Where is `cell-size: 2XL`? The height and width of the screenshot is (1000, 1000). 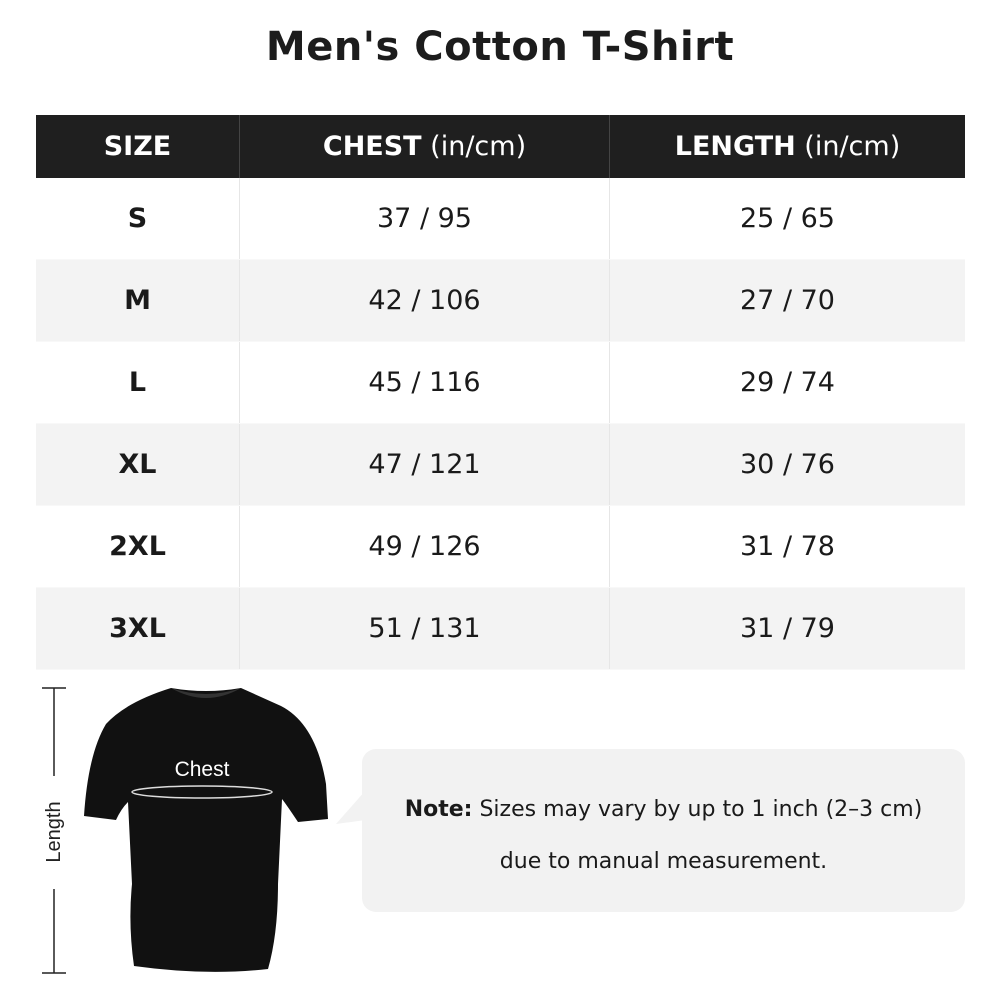
cell-size: 2XL is located at coordinates (138, 546).